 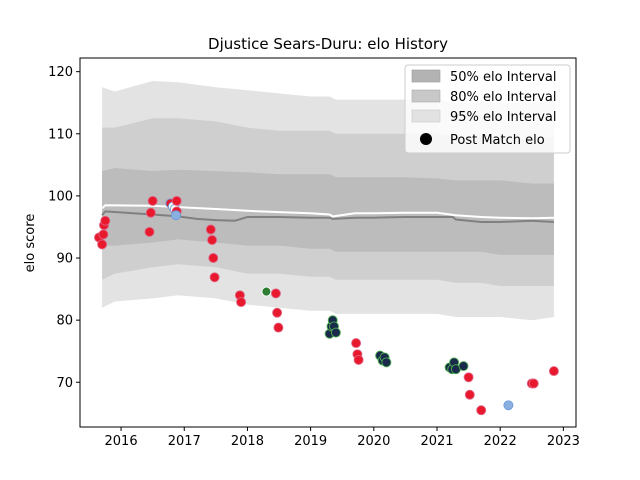 What do you see at coordinates (373, 441) in the screenshot?
I see `x-tick-label: 2020` at bounding box center [373, 441].